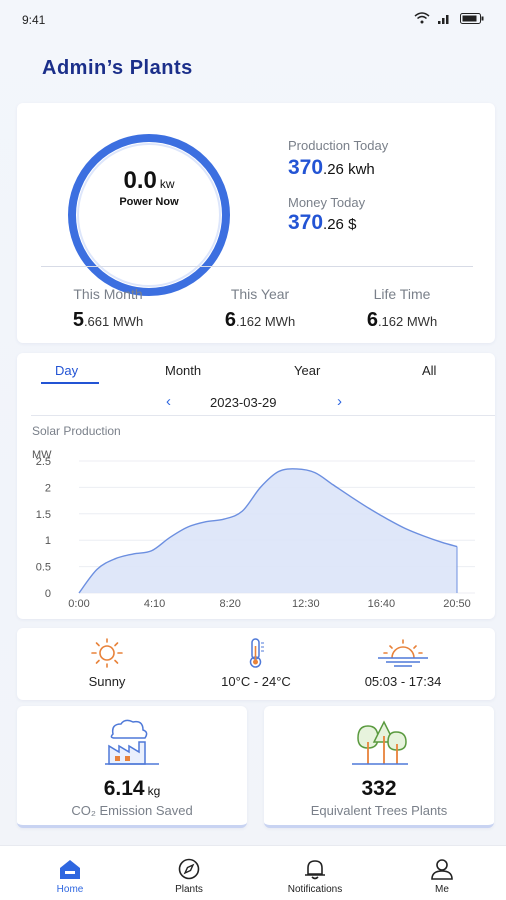 This screenshot has height=900, width=506. I want to click on trees-icon, so click(380, 742).